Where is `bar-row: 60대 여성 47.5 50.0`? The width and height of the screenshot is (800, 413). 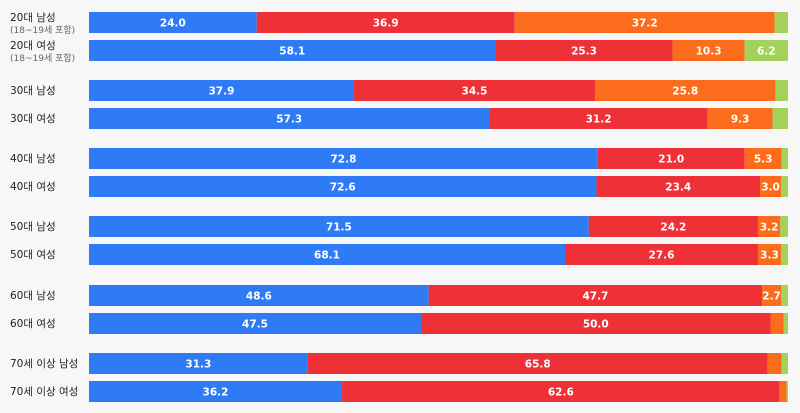
bar-row: 60대 여성 47.5 50.0 is located at coordinates (399, 323).